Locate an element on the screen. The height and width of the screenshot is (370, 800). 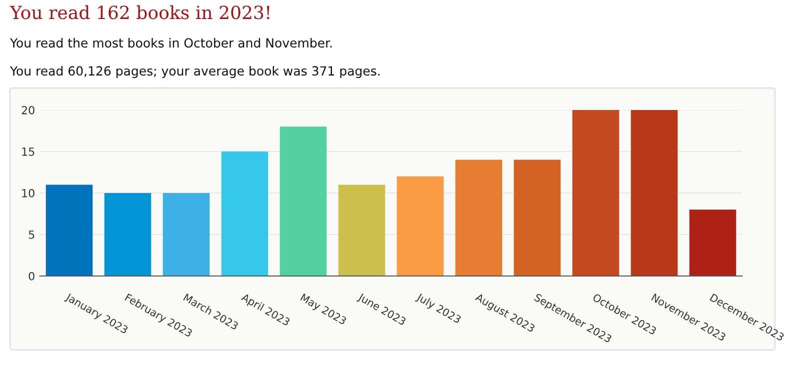
y-tick-label: 10 is located at coordinates (28, 193).